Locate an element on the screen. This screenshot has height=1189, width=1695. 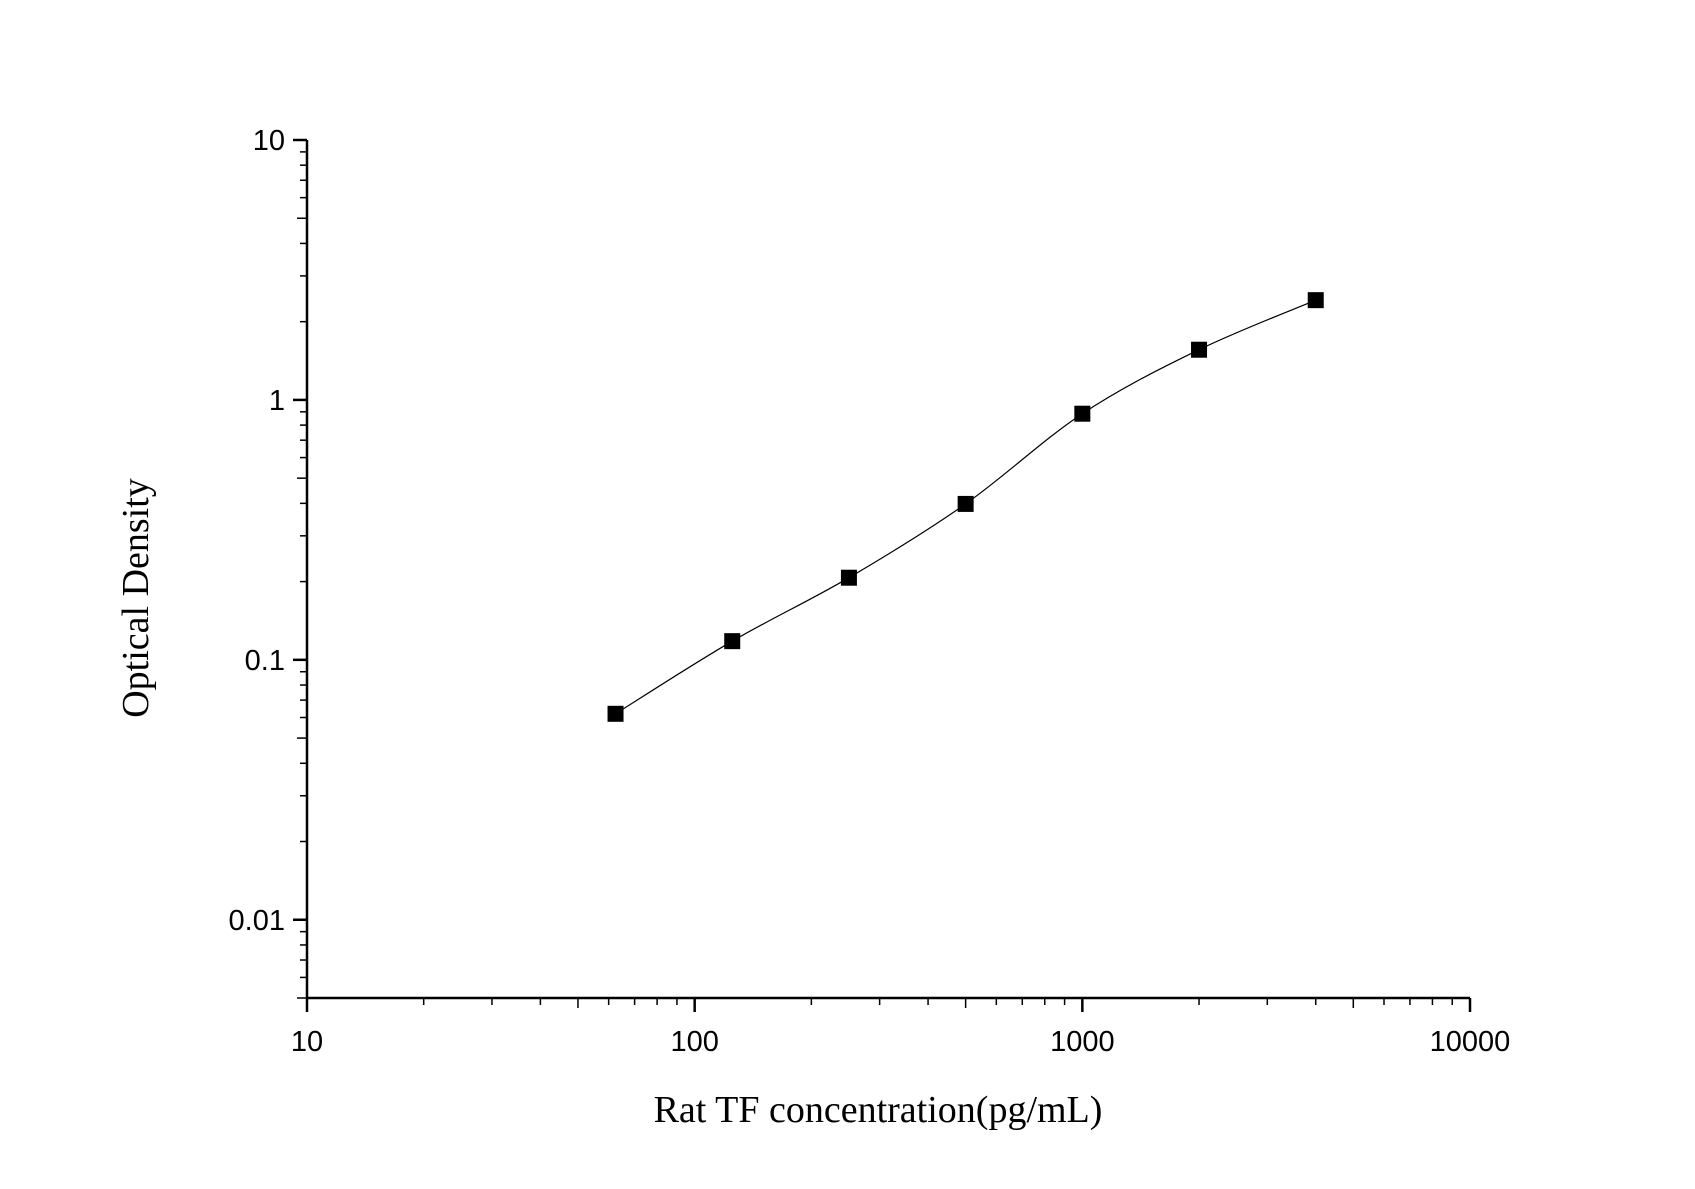
y-tick-label: 10 is located at coordinates (269, 141).